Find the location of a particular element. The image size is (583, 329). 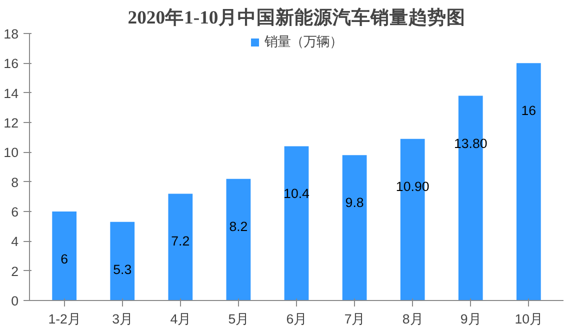

data-label: 9.8 is located at coordinates (354, 202).